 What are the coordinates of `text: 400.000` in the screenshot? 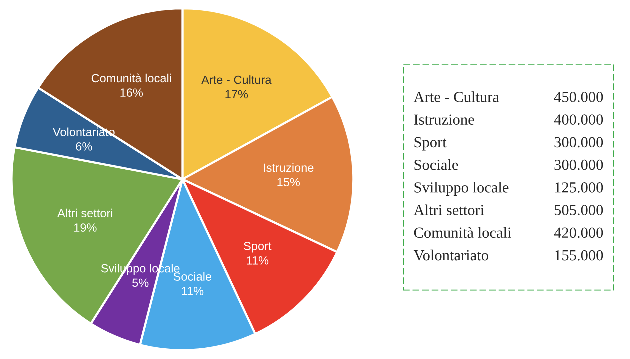 It's located at (579, 120).